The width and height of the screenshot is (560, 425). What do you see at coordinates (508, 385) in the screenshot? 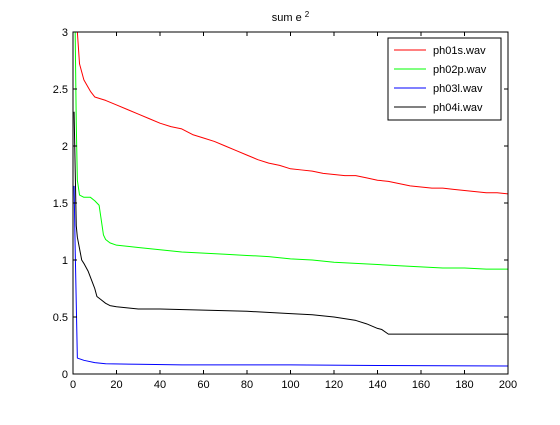
I see `x-tick-label: 200` at bounding box center [508, 385].